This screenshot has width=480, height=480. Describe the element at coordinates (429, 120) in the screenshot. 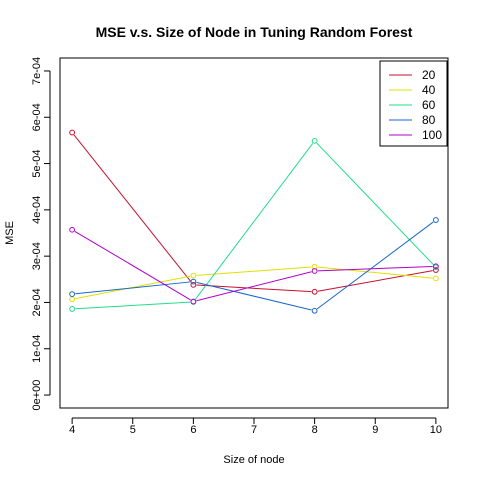

I see `legend-label: 80` at that location.